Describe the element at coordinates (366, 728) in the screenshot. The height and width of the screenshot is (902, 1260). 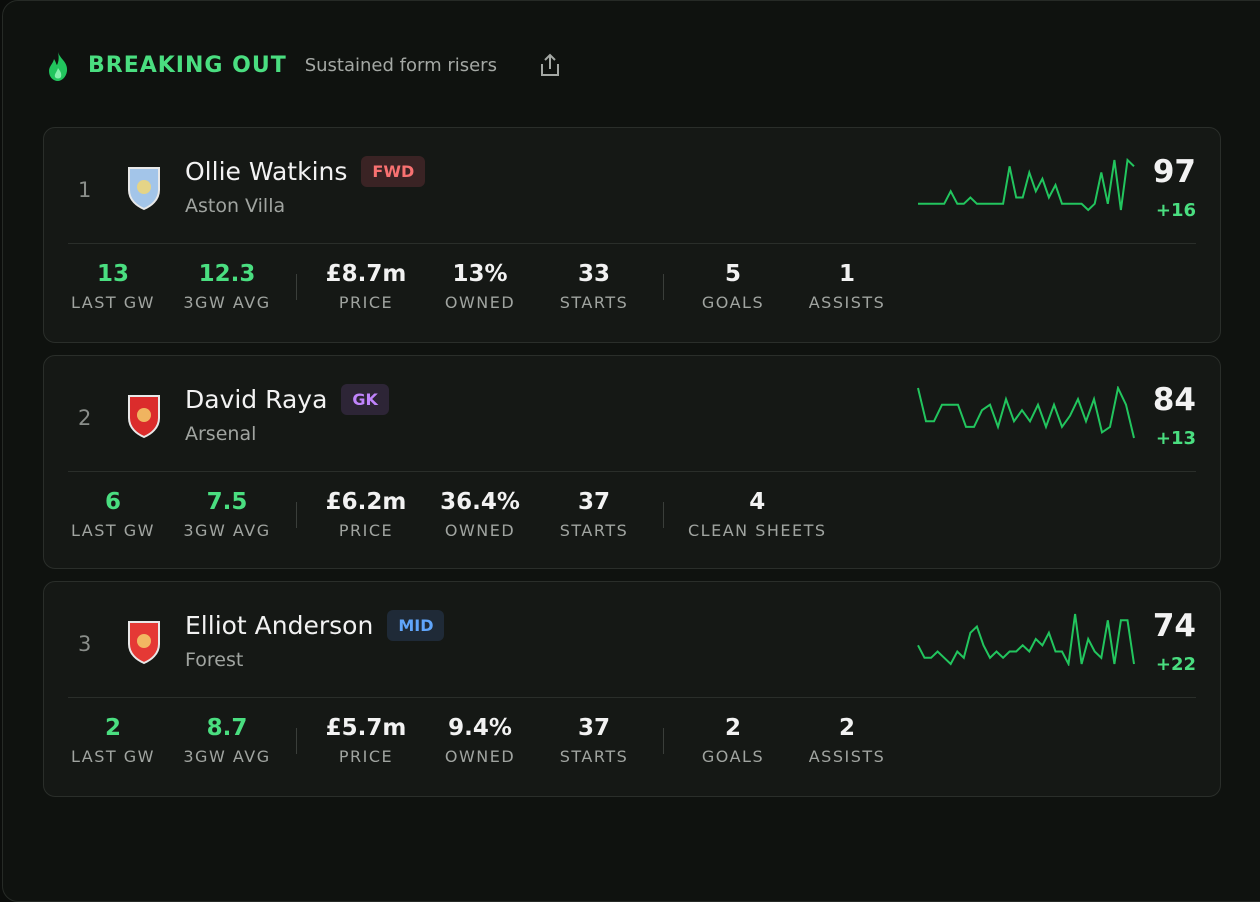
I see `stat-value: £5.7m` at that location.